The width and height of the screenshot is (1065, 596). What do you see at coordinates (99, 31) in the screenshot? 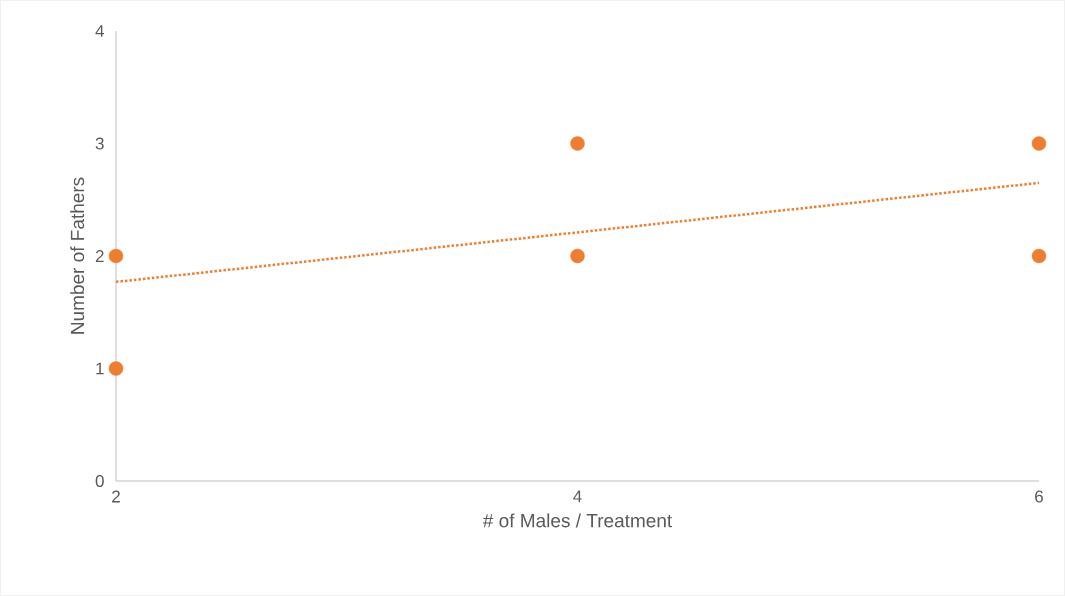
I see `y-tick-label: 4` at bounding box center [99, 31].